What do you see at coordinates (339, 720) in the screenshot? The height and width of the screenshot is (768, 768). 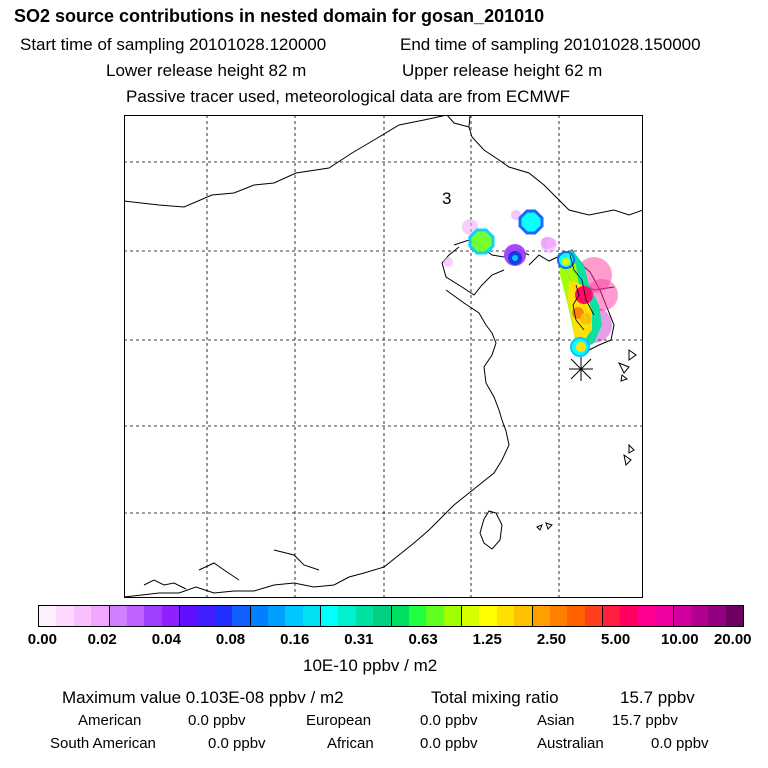 I see `european-label: European` at bounding box center [339, 720].